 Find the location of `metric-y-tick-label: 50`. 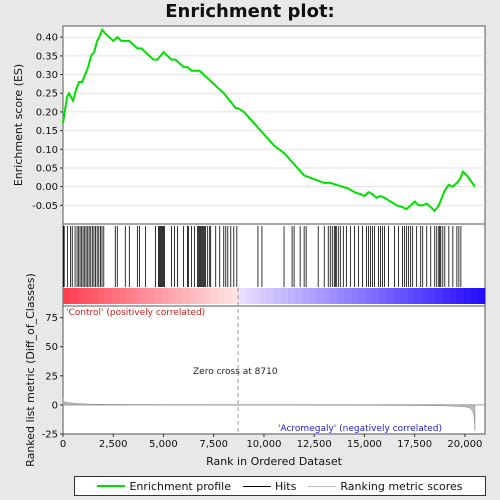

metric-y-tick-label: 50 is located at coordinates (51, 347).